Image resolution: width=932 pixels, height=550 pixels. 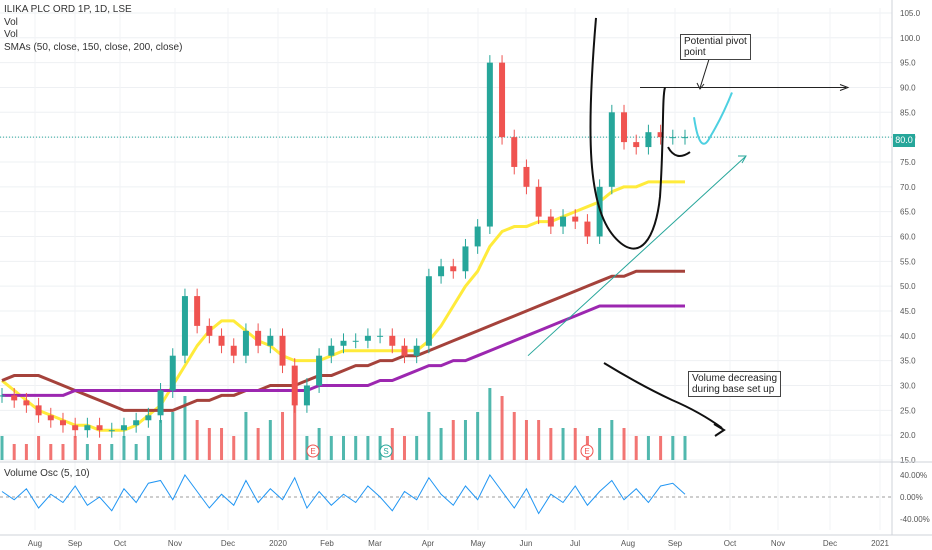 What do you see at coordinates (915, 519) in the screenshot?
I see `osc-tick-label: -40.00%` at bounding box center [915, 519].